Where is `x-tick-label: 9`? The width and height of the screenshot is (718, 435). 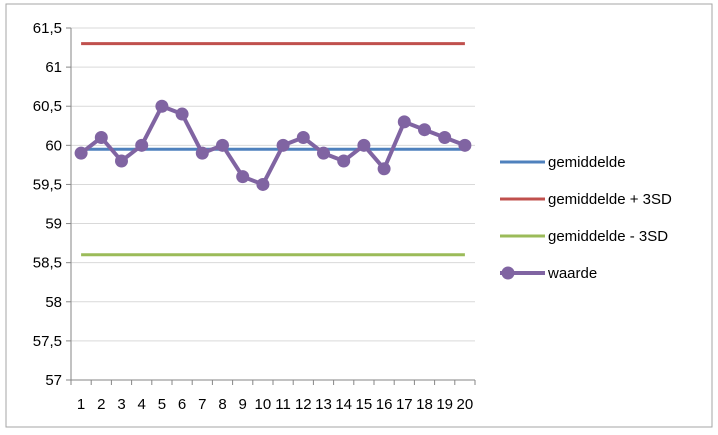 x-tick-label: 9 is located at coordinates (243, 404).